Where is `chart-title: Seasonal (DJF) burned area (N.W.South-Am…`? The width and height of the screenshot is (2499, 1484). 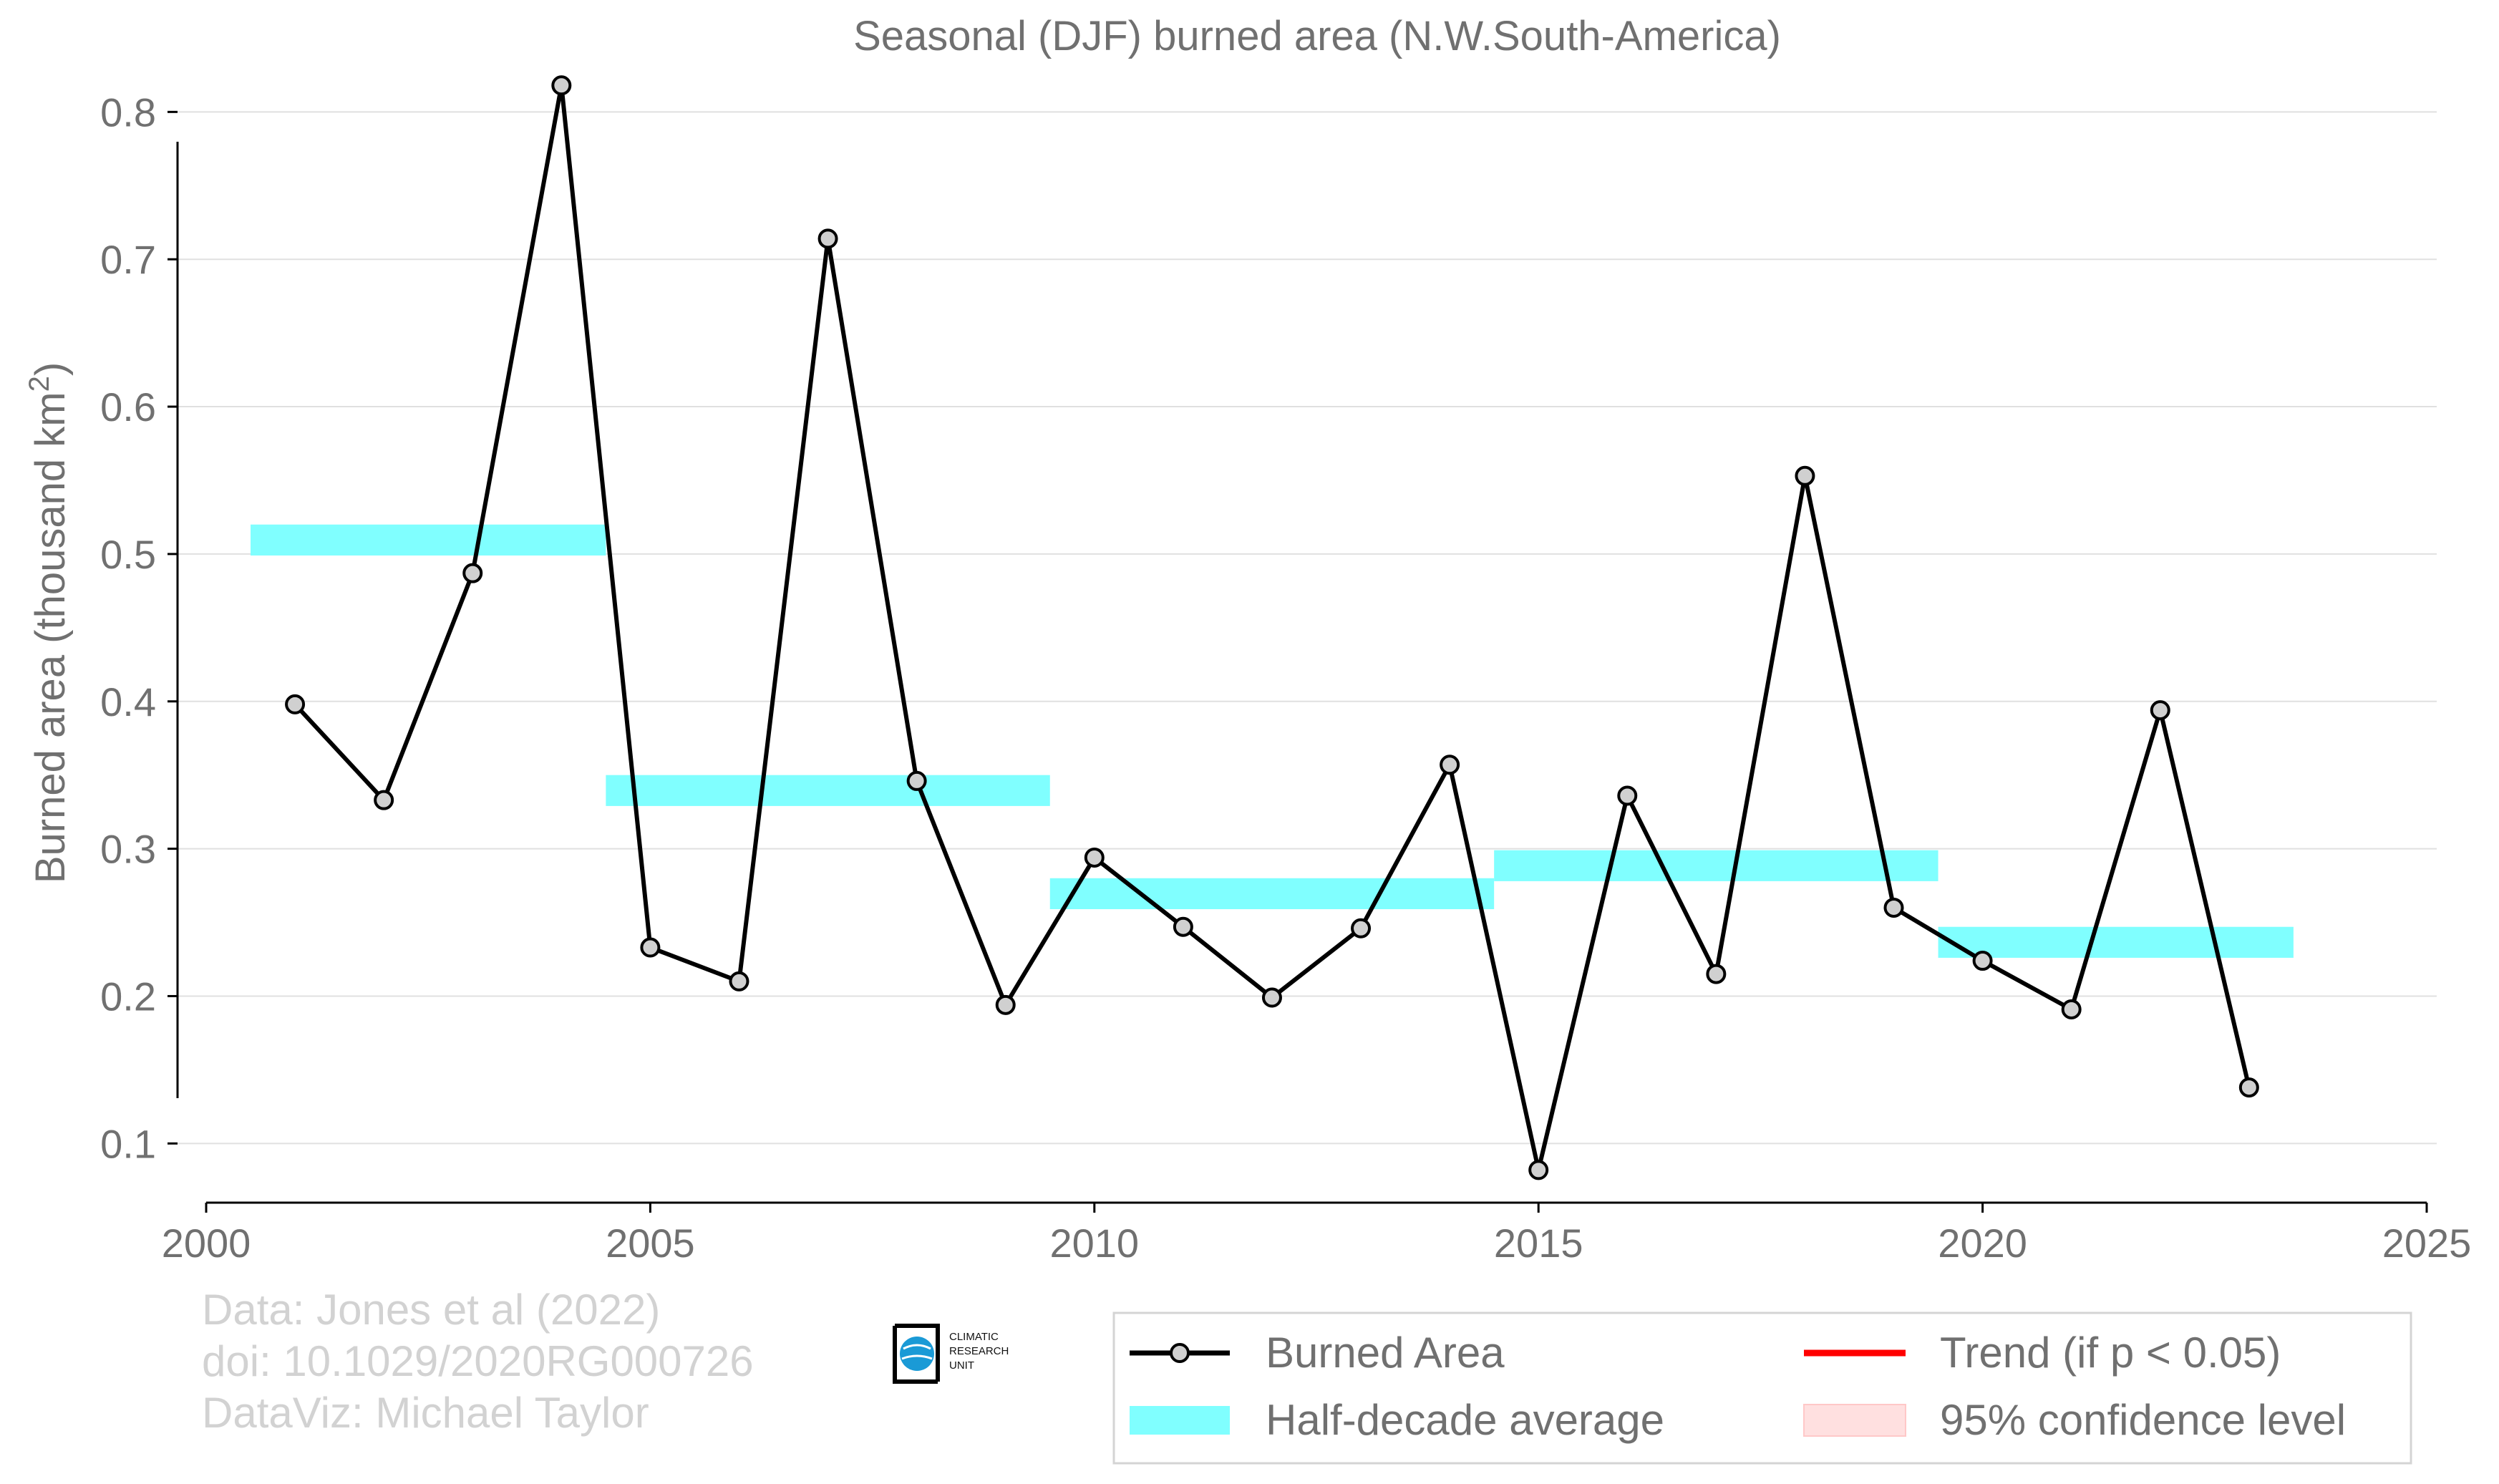 chart-title: Seasonal (DJF) burned area (N.W.South-Am… is located at coordinates (1317, 36).